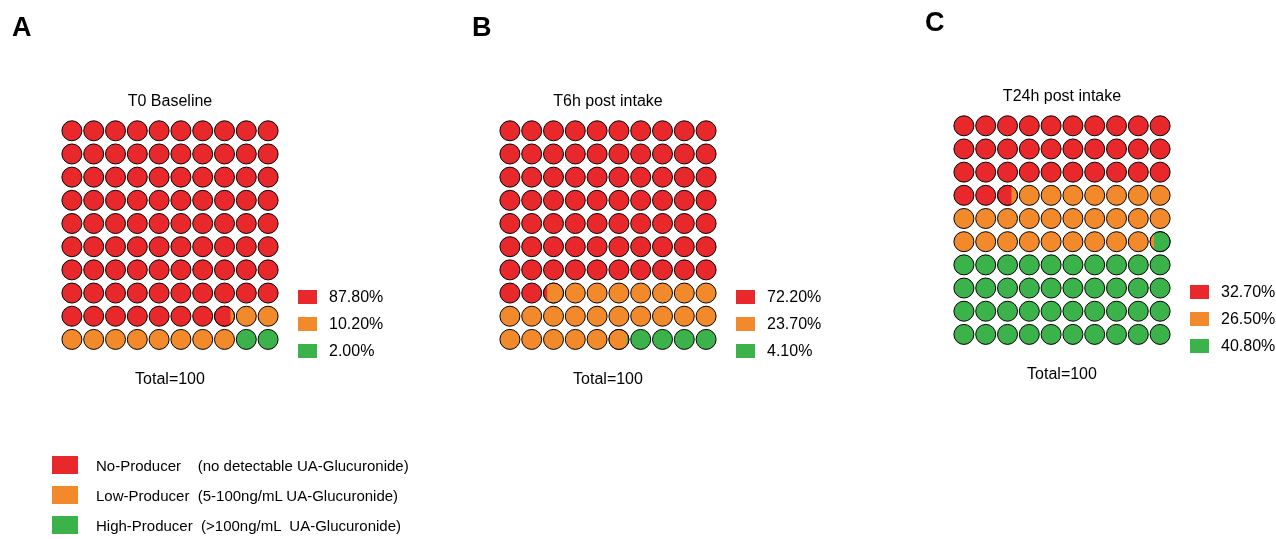 The image size is (1276, 539). I want to click on category-label: Low-Producer (5-100ng/mL UA-Glucuronide), so click(247, 495).